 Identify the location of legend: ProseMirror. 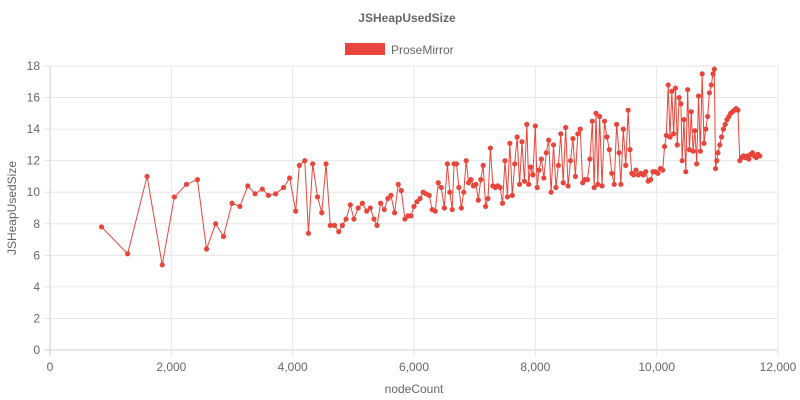
(399, 50).